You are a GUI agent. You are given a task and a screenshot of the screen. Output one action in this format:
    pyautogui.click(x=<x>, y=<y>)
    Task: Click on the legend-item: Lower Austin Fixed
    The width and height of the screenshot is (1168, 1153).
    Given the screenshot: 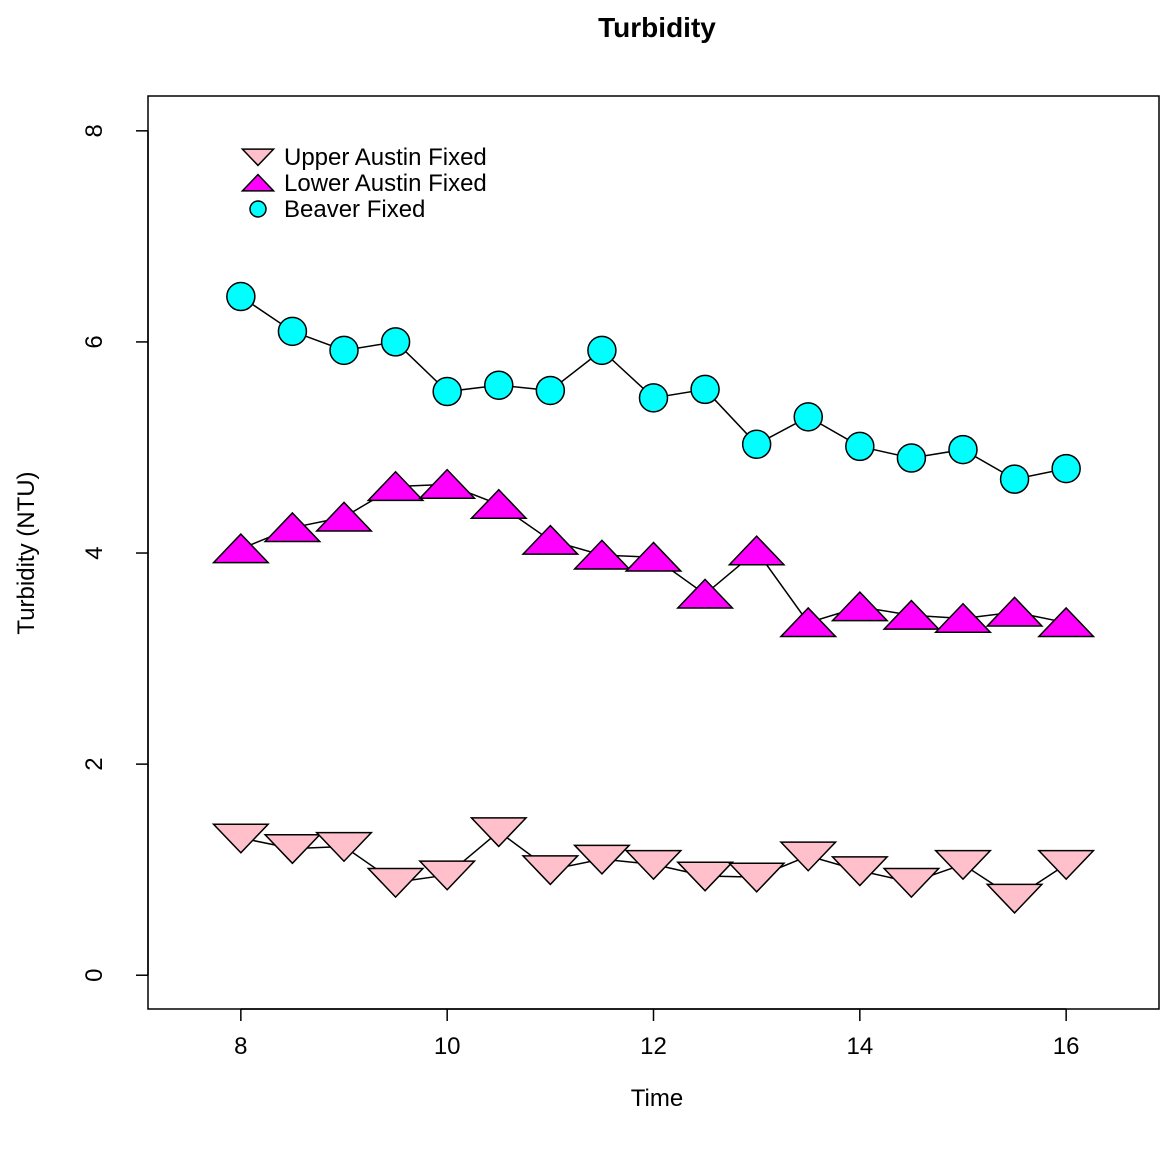 What is the action you would take?
    pyautogui.click(x=363, y=183)
    